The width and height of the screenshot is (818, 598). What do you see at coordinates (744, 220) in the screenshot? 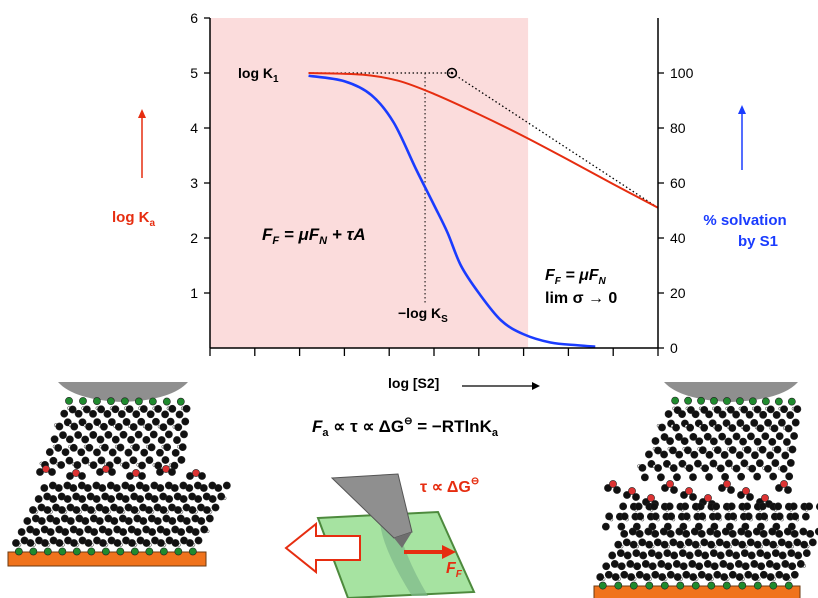
I see `right-axis-title-line1: % solvation` at bounding box center [744, 220].